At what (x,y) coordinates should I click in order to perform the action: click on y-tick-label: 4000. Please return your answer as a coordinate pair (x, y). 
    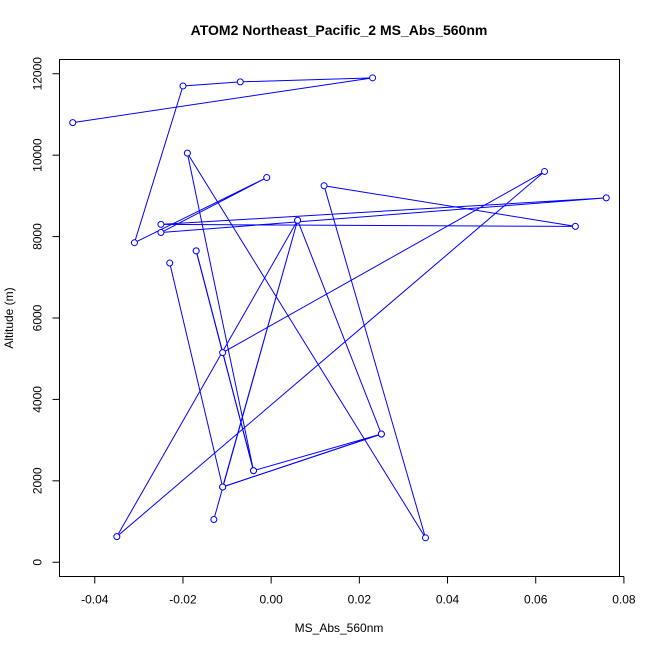
    Looking at the image, I should click on (38, 399).